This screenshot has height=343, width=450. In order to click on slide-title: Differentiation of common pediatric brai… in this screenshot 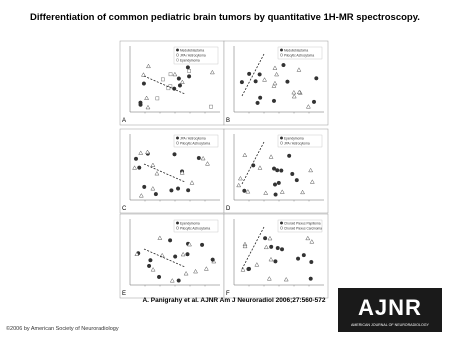, I will do `click(225, 17)`.